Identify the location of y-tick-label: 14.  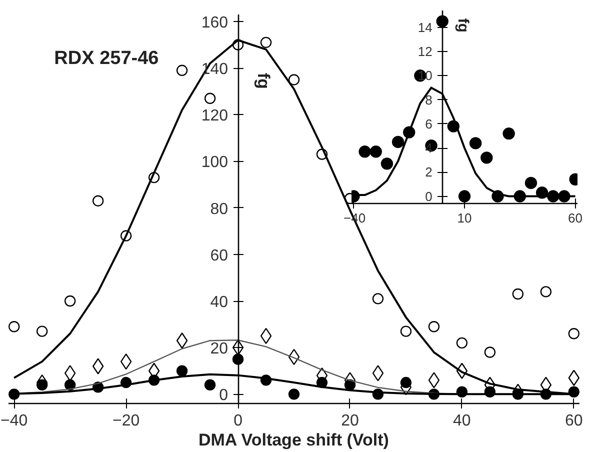
(425, 27).